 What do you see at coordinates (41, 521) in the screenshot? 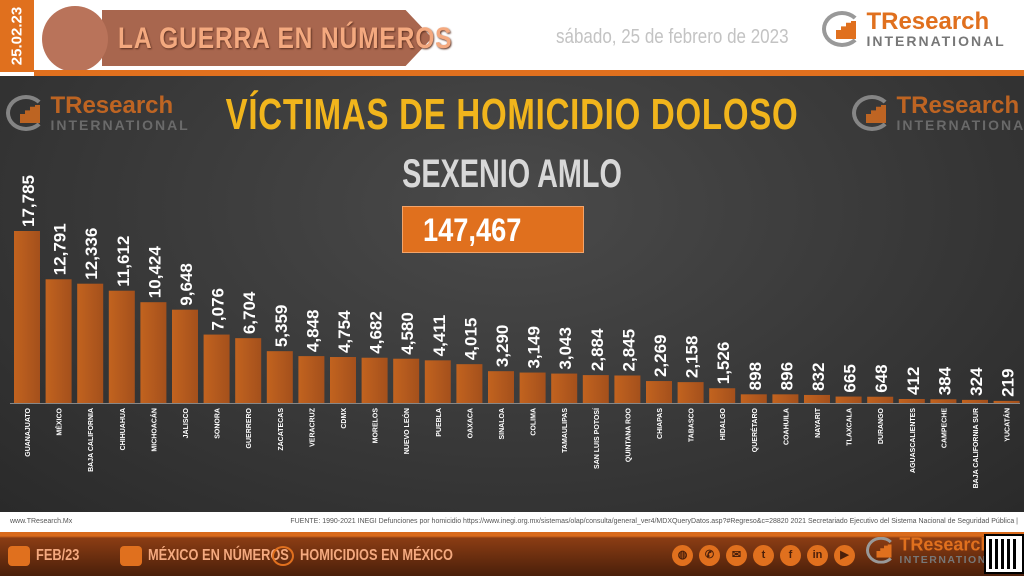
I see `website-link: www.TResearch.Mx` at bounding box center [41, 521].